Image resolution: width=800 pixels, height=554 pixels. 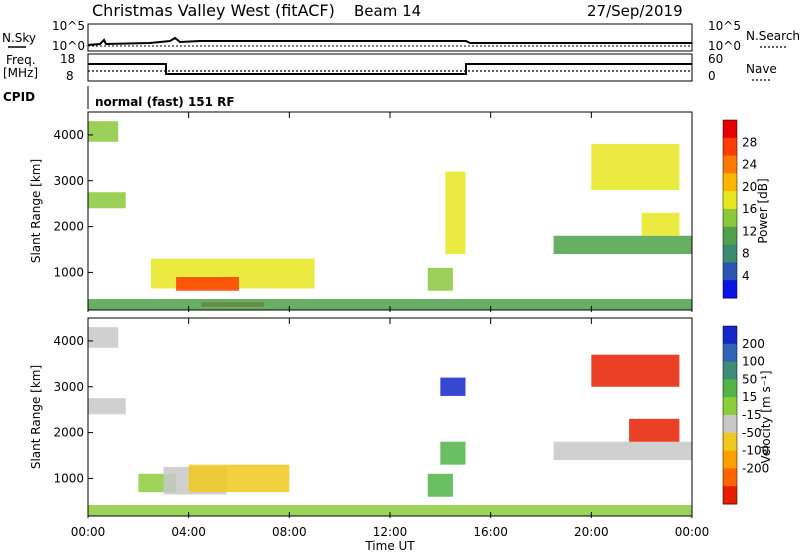 What do you see at coordinates (635, 11) in the screenshot?
I see `date-label: 27/Sep/2019` at bounding box center [635, 11].